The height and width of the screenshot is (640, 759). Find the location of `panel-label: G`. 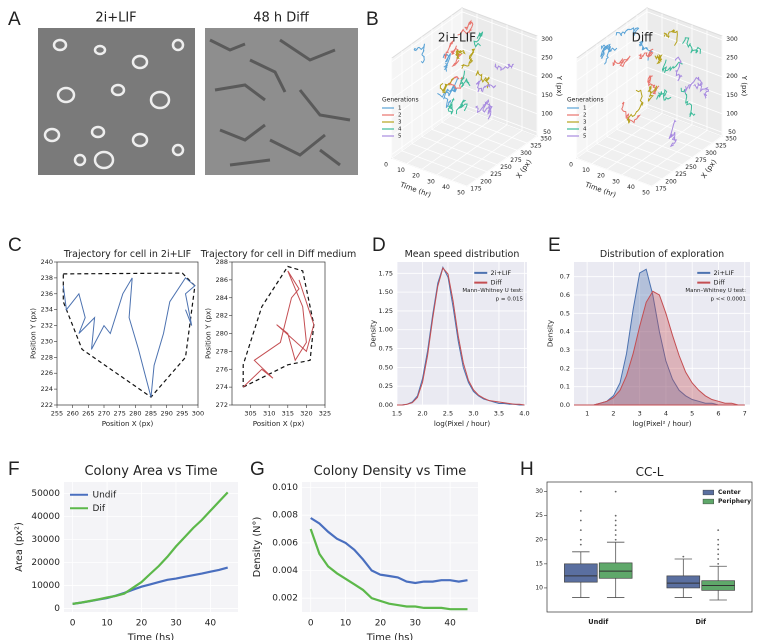

panel-label: G is located at coordinates (257, 469).